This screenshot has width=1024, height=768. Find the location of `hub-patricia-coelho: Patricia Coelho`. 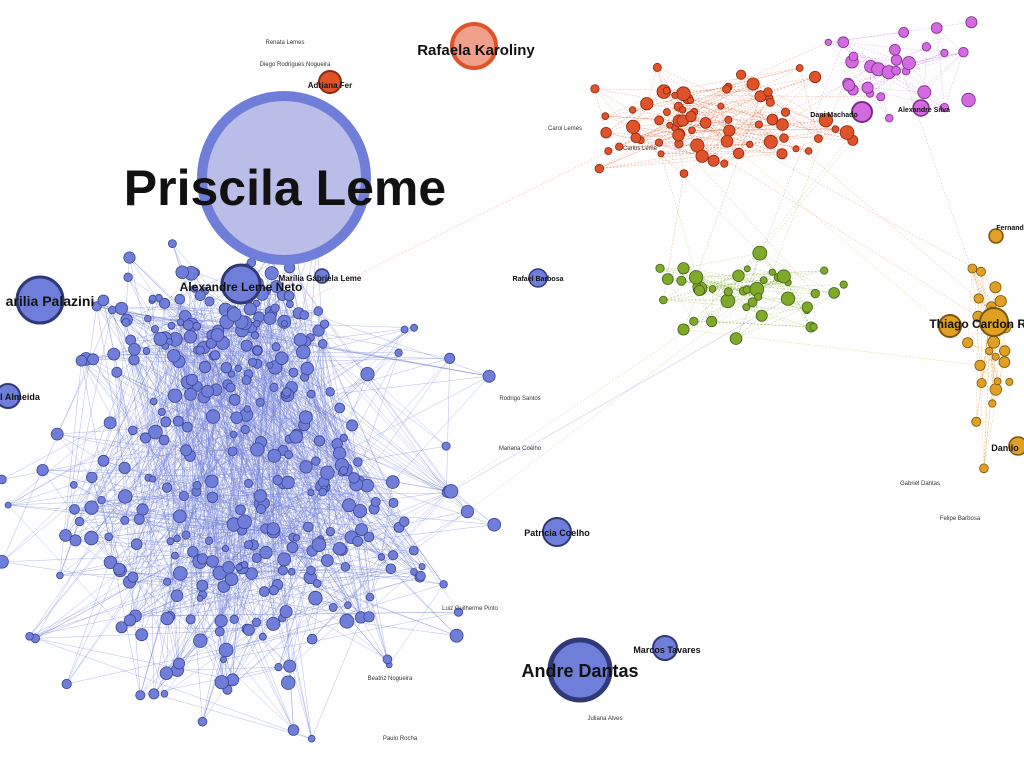

hub-patricia-coelho: Patricia Coelho is located at coordinates (557, 532).